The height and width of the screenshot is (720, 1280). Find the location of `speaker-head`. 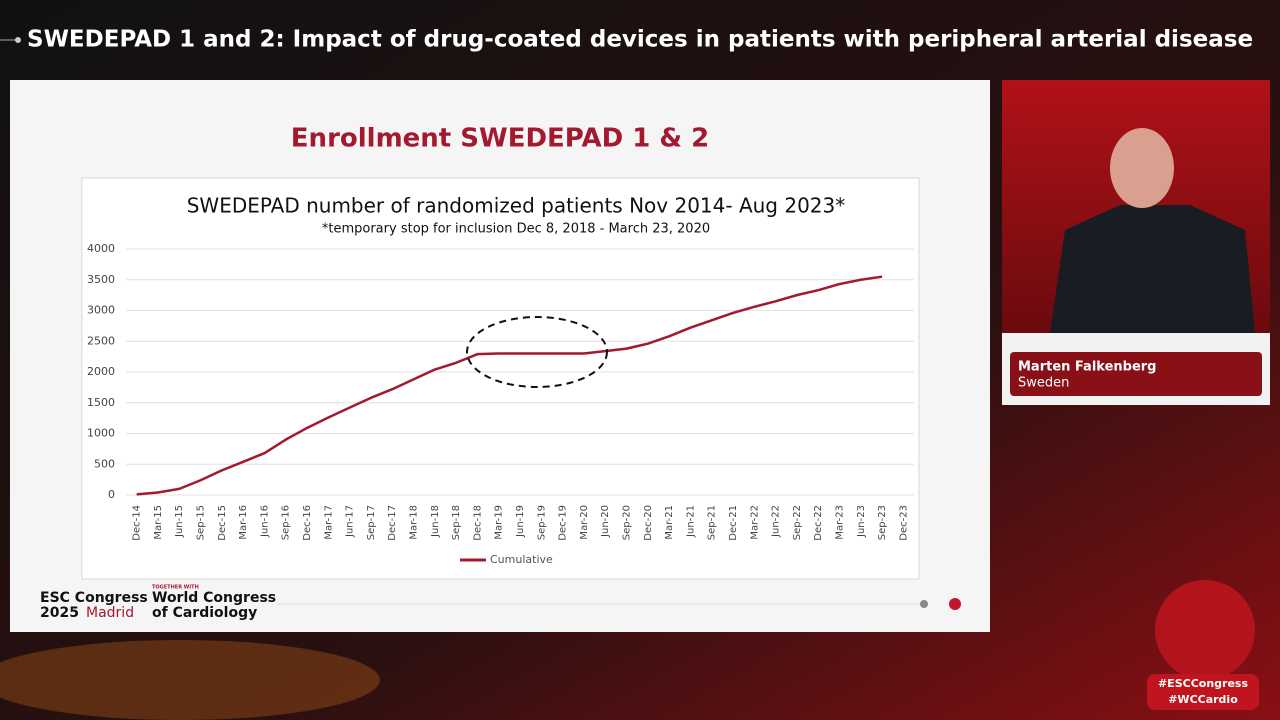

speaker-head is located at coordinates (1142, 168).